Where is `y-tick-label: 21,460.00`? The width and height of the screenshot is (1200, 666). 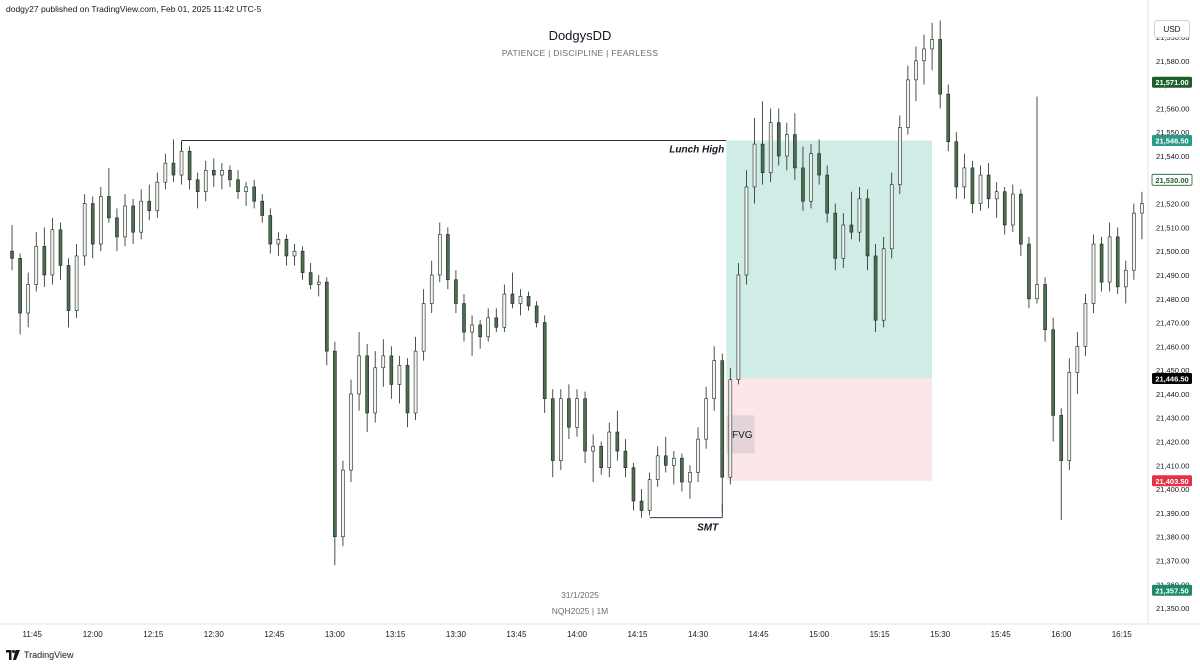 y-tick-label: 21,460.00 is located at coordinates (1172, 346).